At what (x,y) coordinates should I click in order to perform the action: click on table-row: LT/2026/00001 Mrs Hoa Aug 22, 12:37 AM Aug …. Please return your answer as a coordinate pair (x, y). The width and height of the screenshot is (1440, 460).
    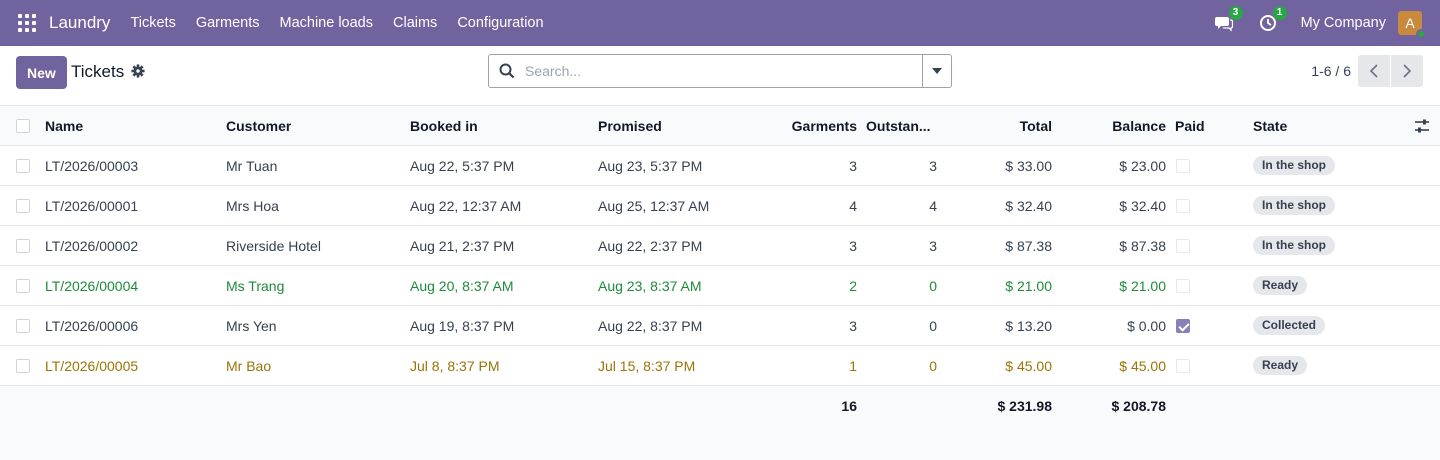
    Looking at the image, I should click on (720, 206).